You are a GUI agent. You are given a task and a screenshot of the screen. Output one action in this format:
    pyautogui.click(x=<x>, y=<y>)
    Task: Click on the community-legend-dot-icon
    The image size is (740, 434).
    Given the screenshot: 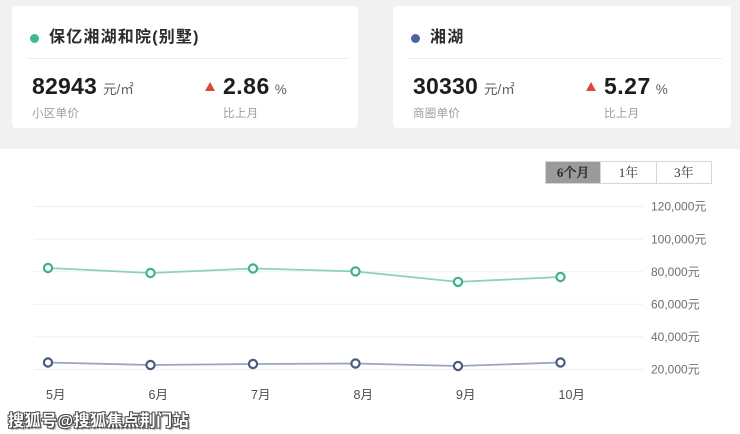 What is the action you would take?
    pyautogui.click(x=34, y=38)
    